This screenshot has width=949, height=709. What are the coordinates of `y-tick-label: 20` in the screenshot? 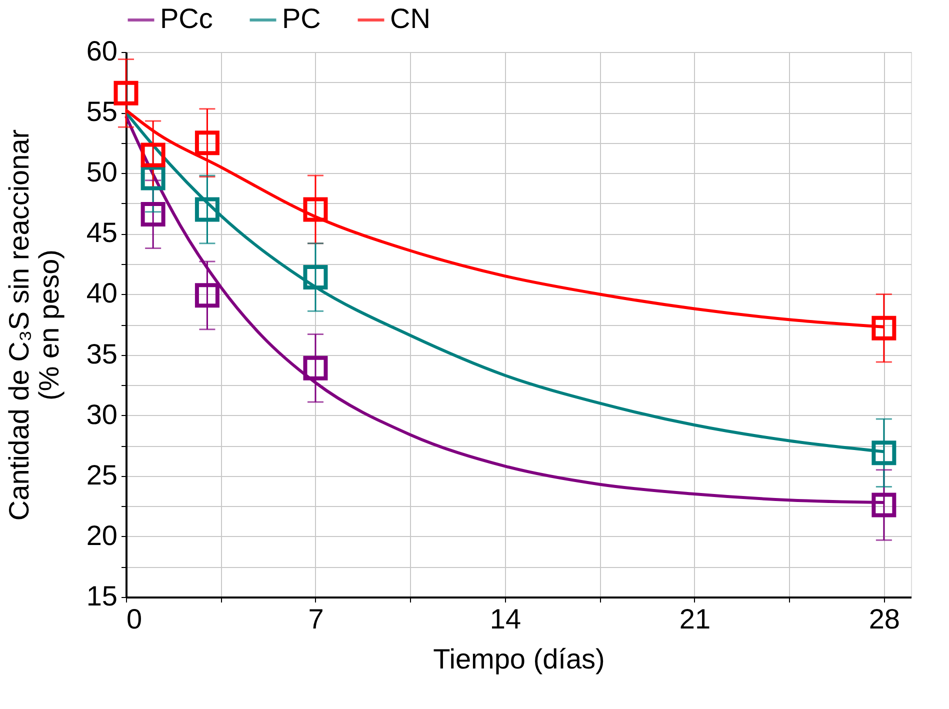 It's located at (102, 535).